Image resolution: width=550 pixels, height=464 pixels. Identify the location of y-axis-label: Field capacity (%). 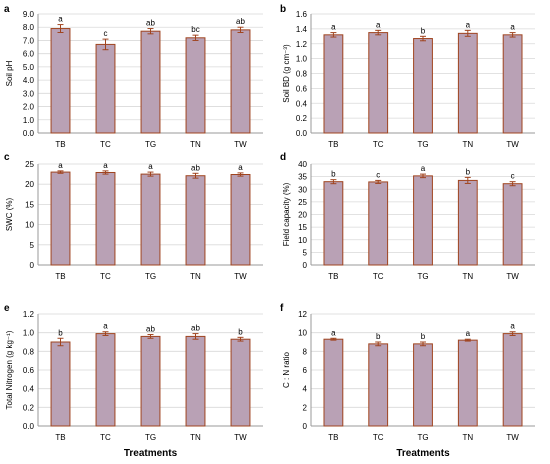
(286, 214).